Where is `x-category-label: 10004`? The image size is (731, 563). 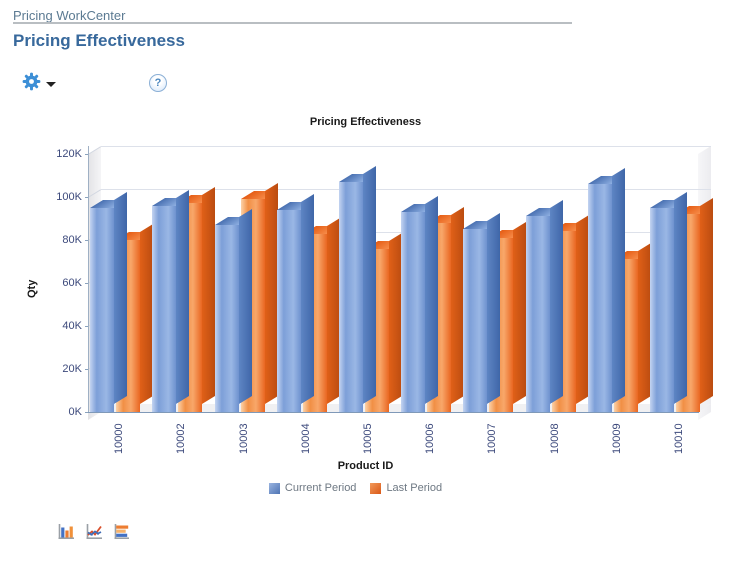 x-category-label: 10004 is located at coordinates (305, 438).